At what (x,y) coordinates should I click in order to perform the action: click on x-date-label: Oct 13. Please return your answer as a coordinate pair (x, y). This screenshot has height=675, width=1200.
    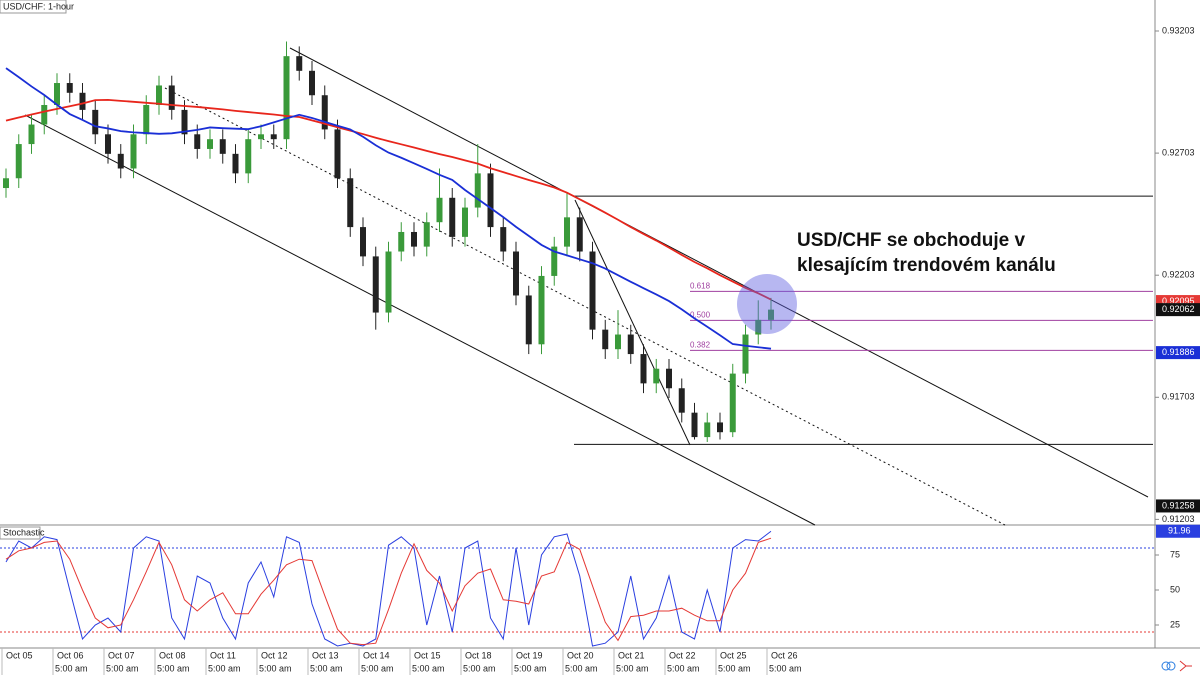
    Looking at the image, I should click on (325, 655).